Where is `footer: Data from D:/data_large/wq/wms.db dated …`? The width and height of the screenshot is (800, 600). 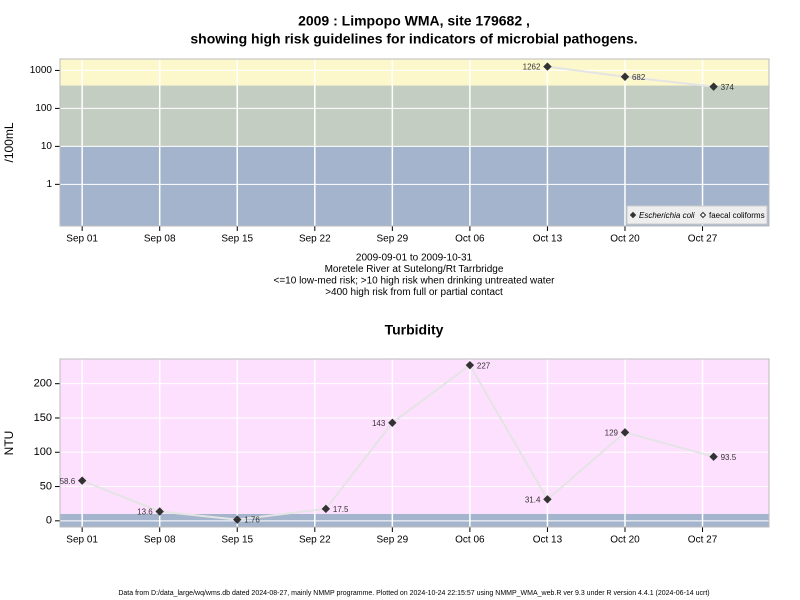
footer: Data from D:/data_large/wq/wms.db dated … is located at coordinates (413, 593).